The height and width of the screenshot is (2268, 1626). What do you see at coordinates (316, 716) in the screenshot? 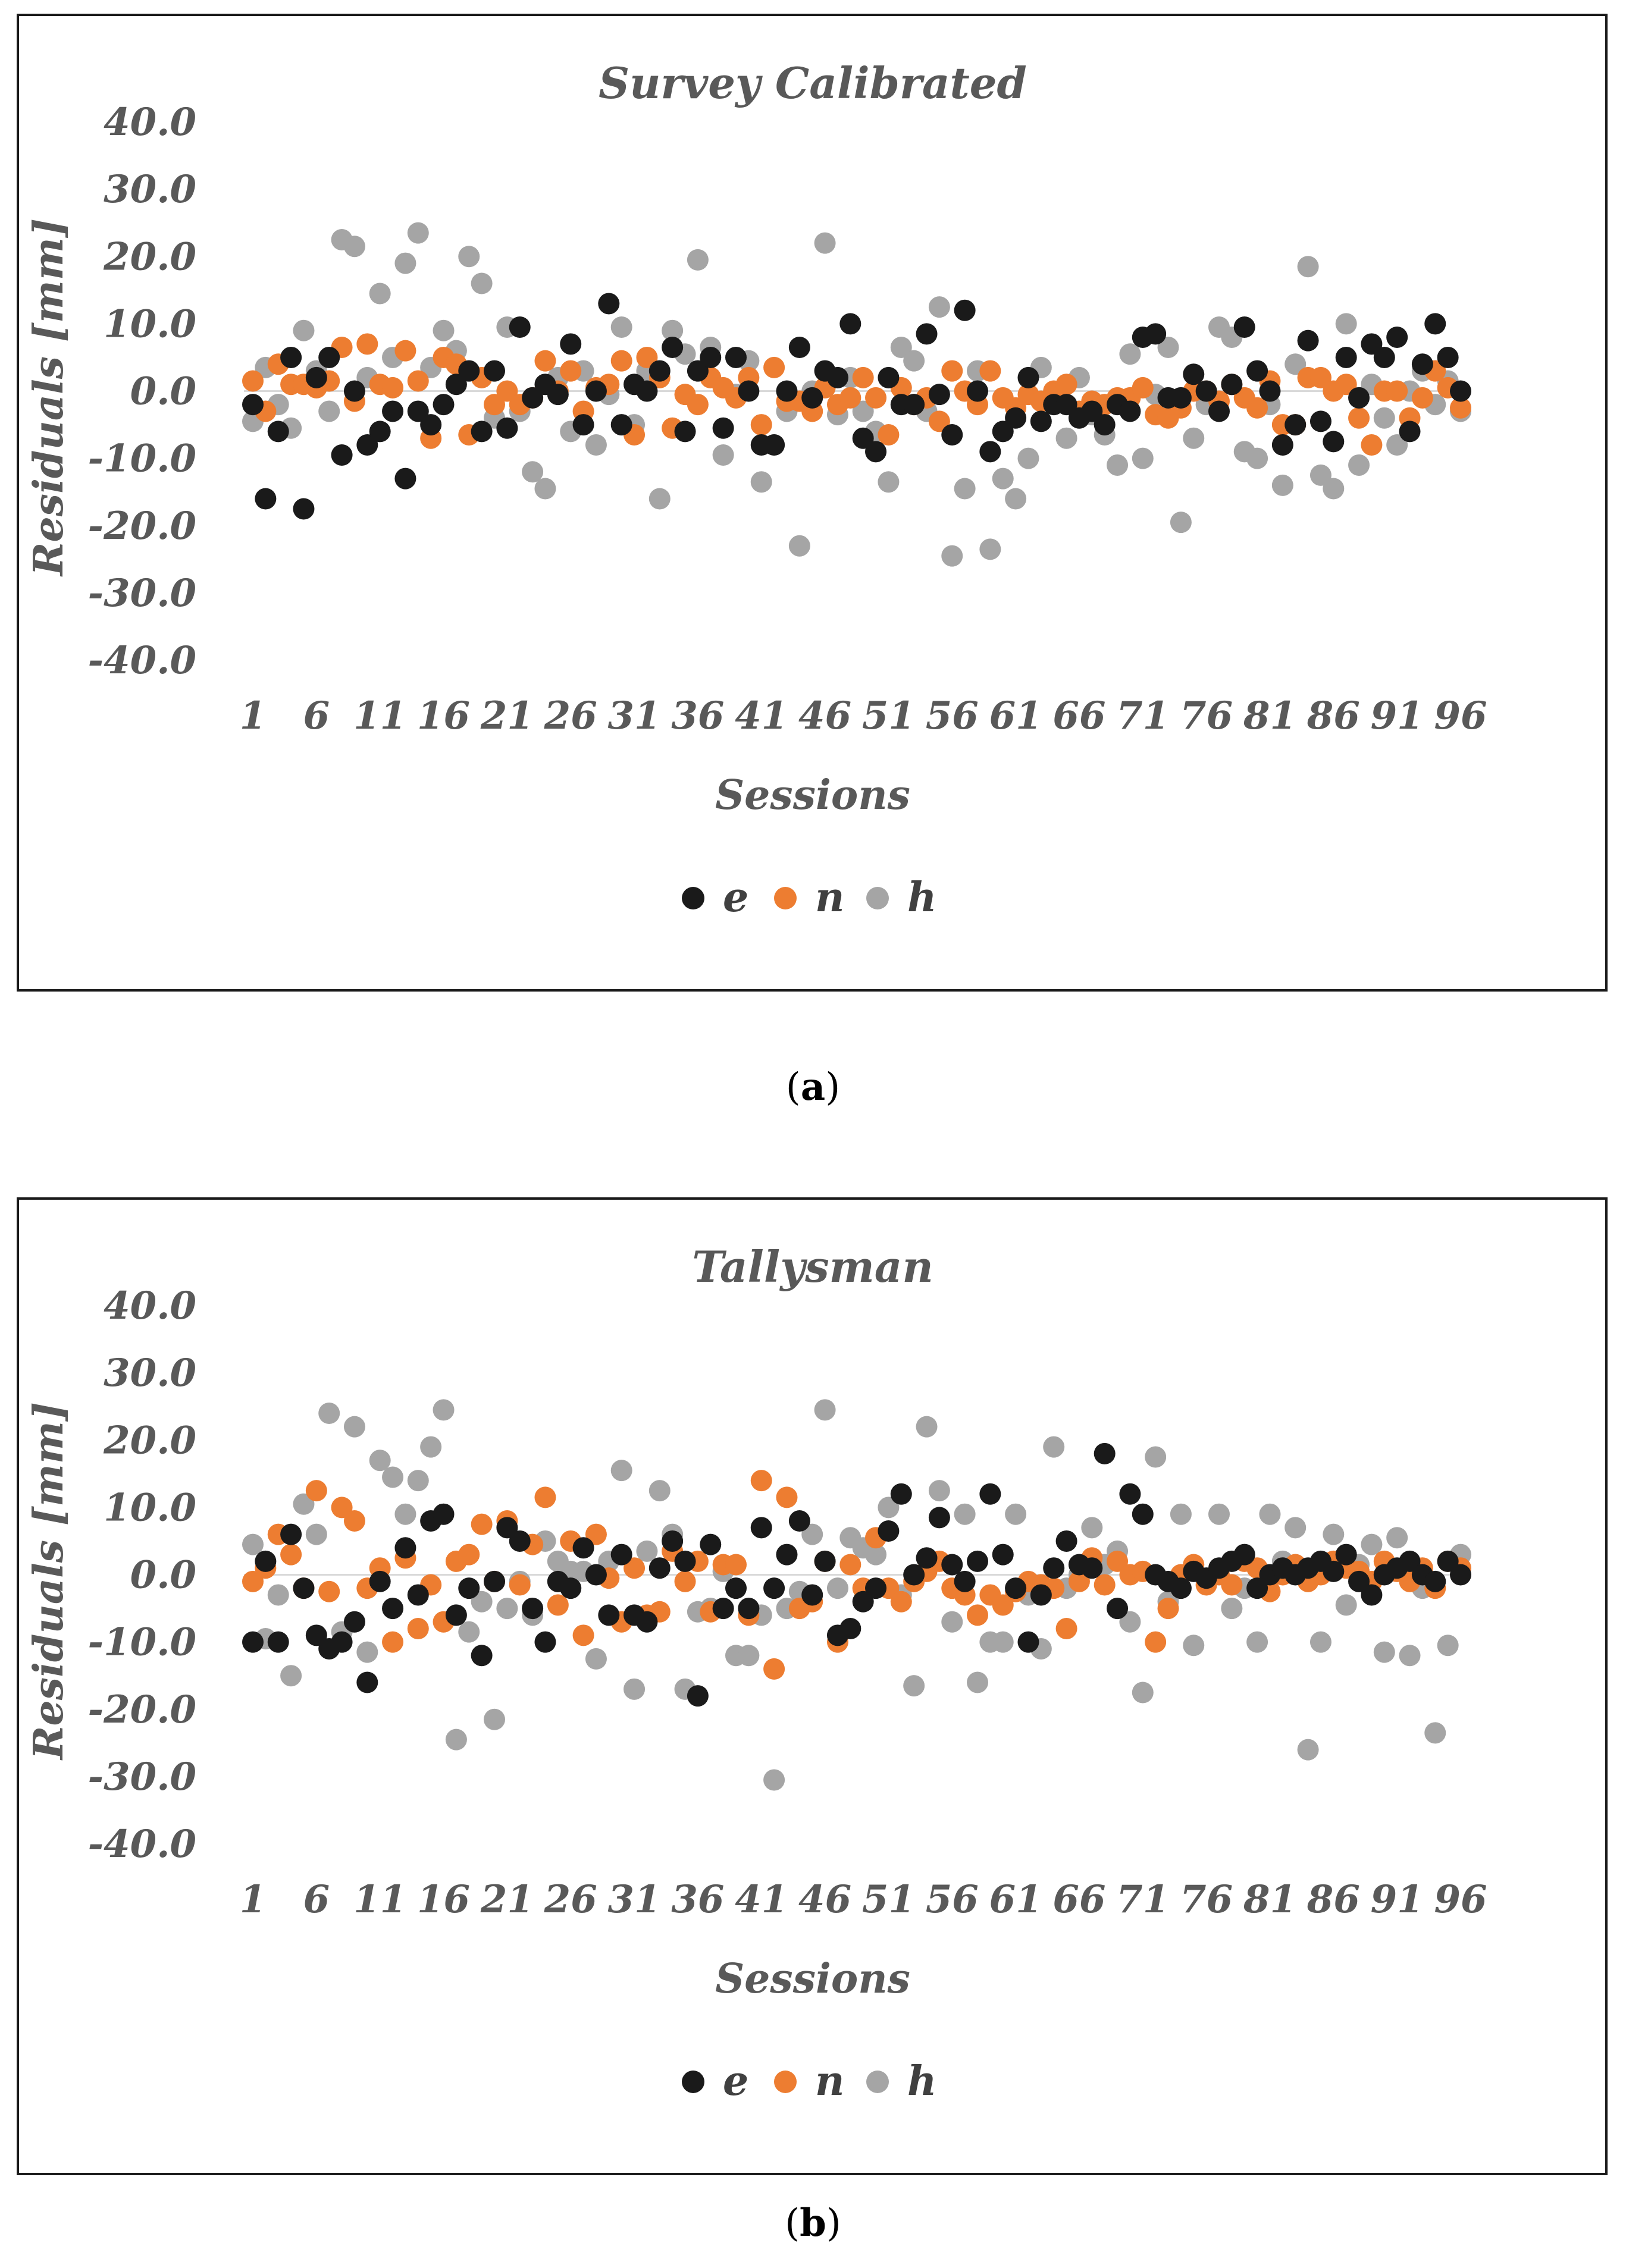
I see `x-tick-label: 6` at bounding box center [316, 716].